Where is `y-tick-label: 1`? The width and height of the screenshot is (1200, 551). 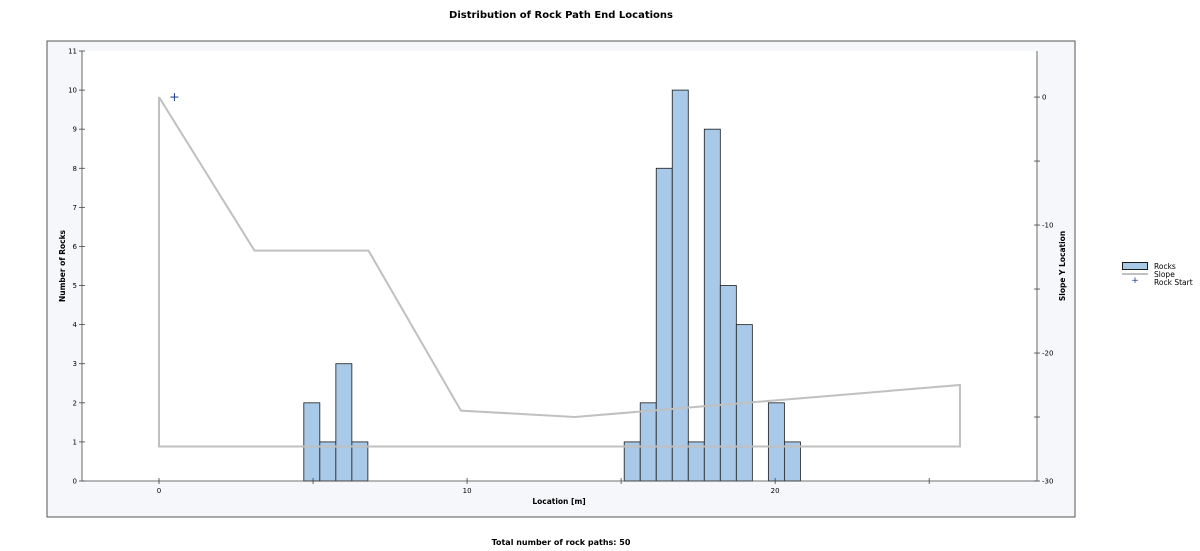
y-tick-label: 1 is located at coordinates (75, 442).